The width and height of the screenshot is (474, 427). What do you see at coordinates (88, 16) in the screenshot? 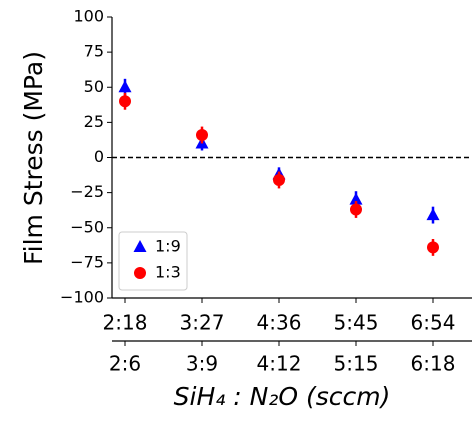
I see `y-tick-label: 100` at bounding box center [88, 16].